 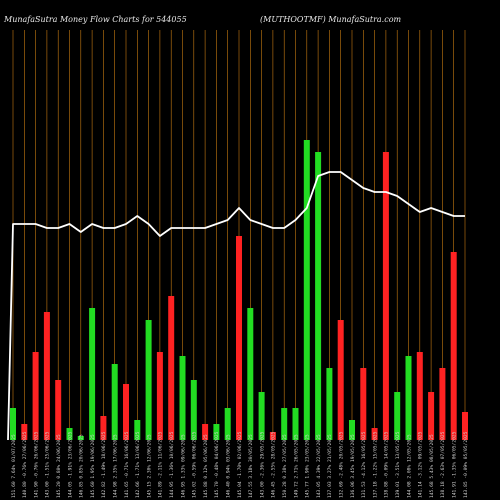 I want to click on x-tick-label: 151.60 7.64% 01/07/2025, so click(x=14, y=466).